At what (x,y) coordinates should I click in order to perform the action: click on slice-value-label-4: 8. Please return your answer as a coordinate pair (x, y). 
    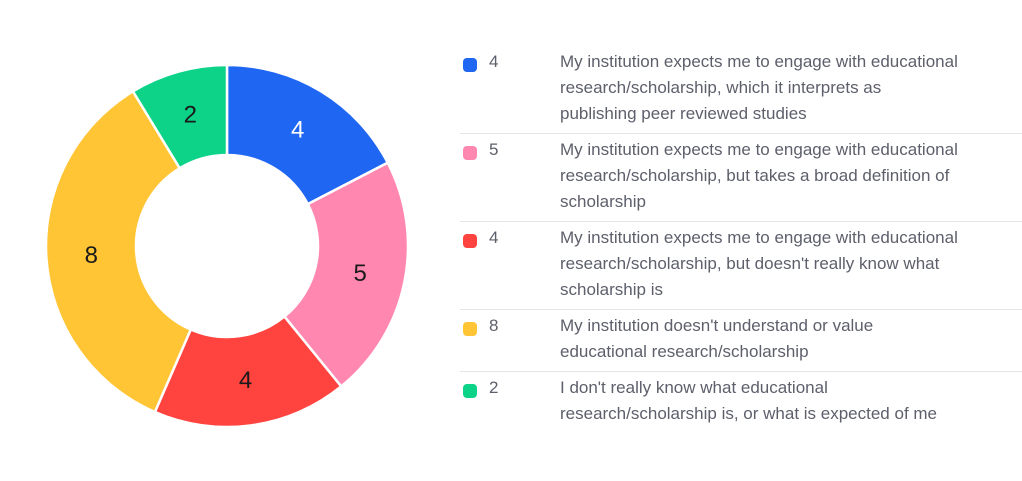
    Looking at the image, I should click on (91, 255).